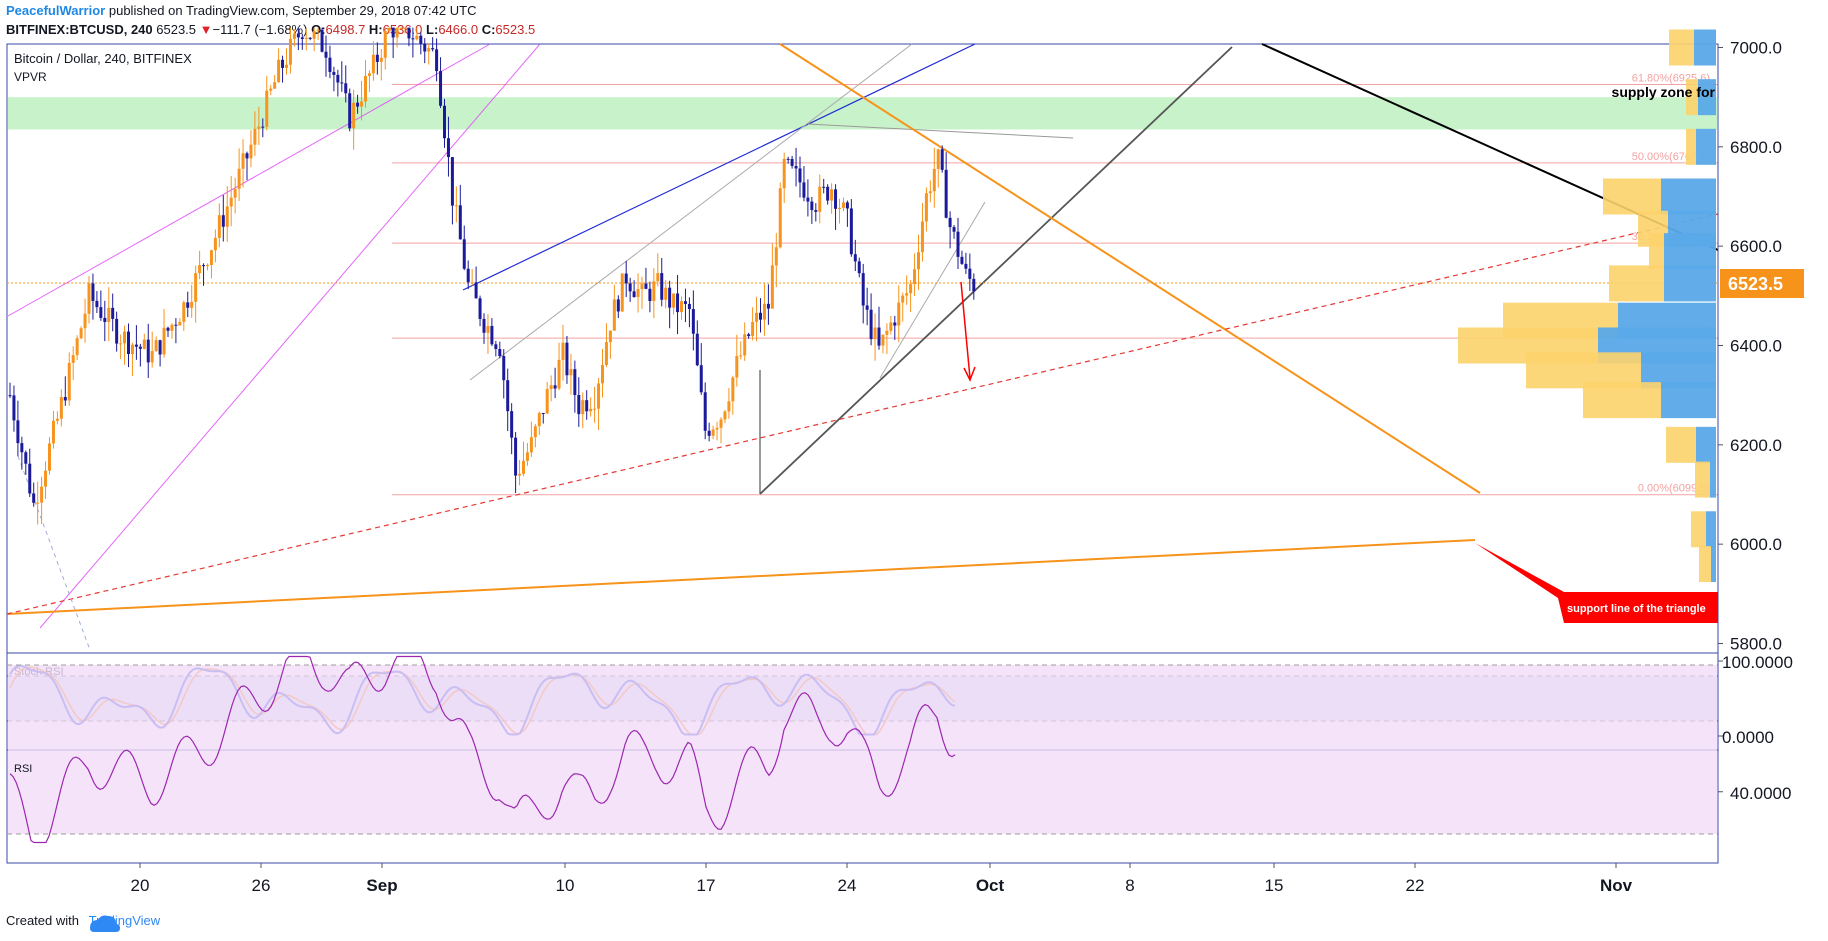 The image size is (1828, 941). I want to click on tradingview-link: TradingView, so click(124, 920).